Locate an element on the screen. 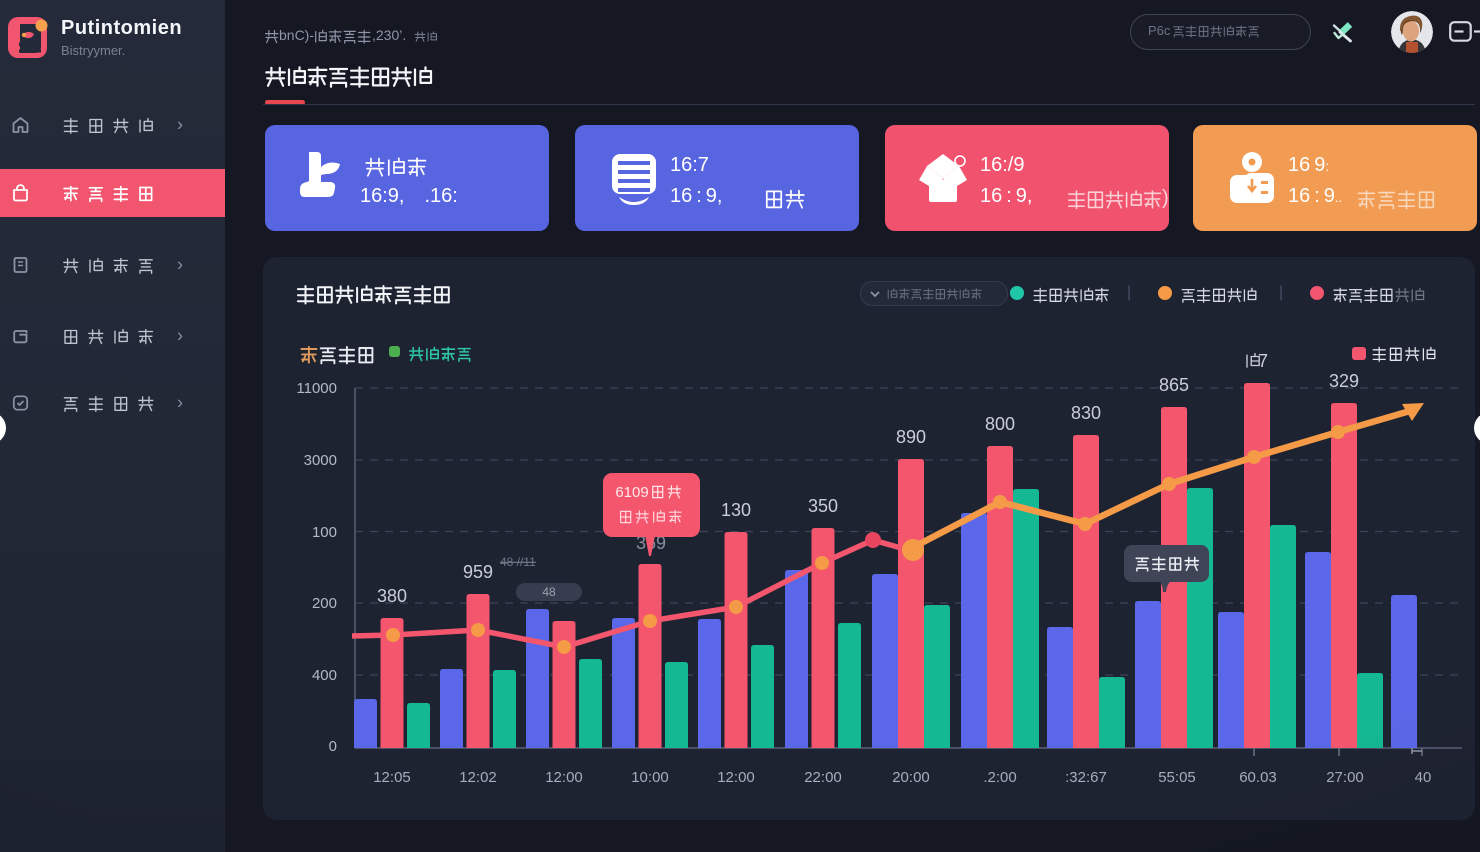  svg-text: 890 is located at coordinates (911, 437).